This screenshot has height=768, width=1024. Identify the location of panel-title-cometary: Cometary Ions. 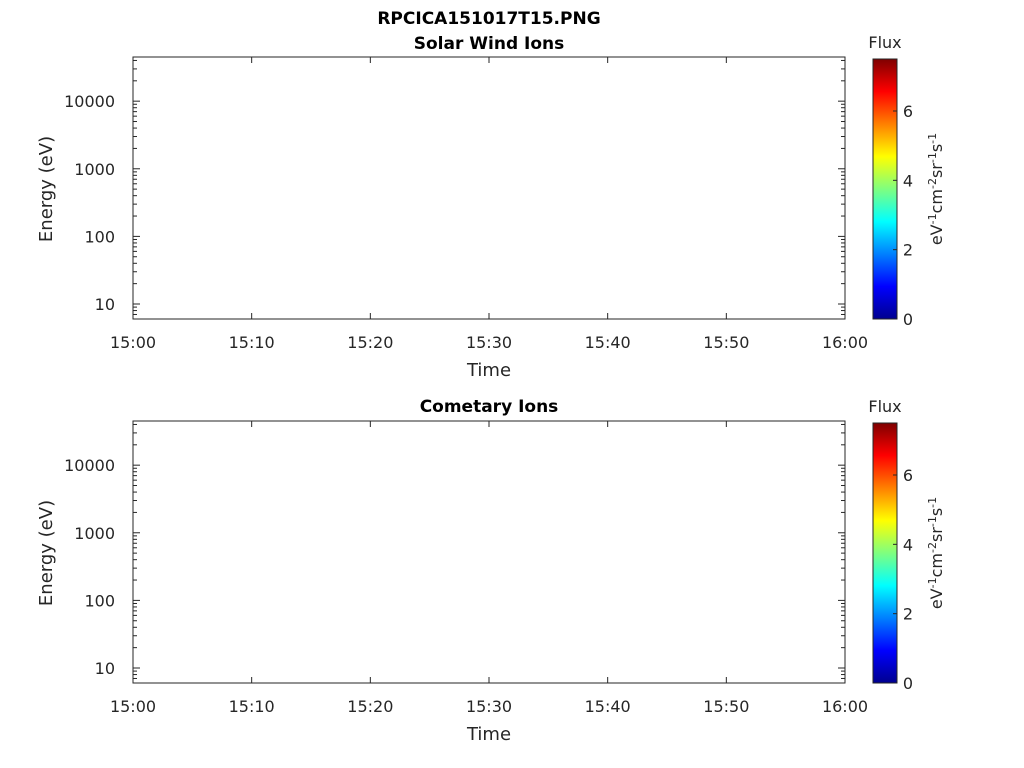
(489, 407).